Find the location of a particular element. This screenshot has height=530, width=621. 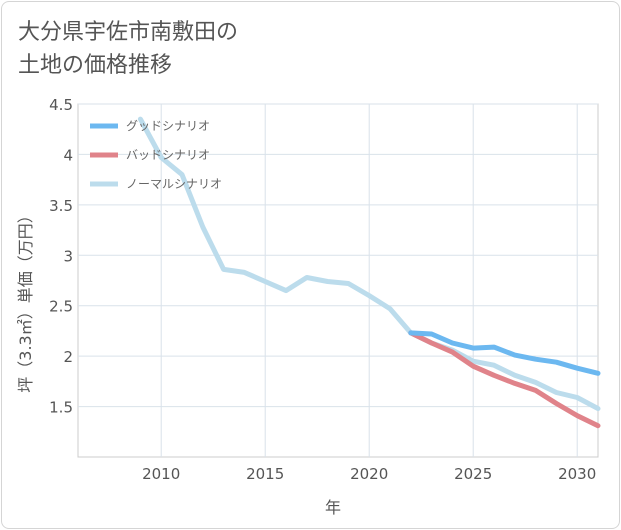

legend-label: ノーマルシナリオ is located at coordinates (174, 184).